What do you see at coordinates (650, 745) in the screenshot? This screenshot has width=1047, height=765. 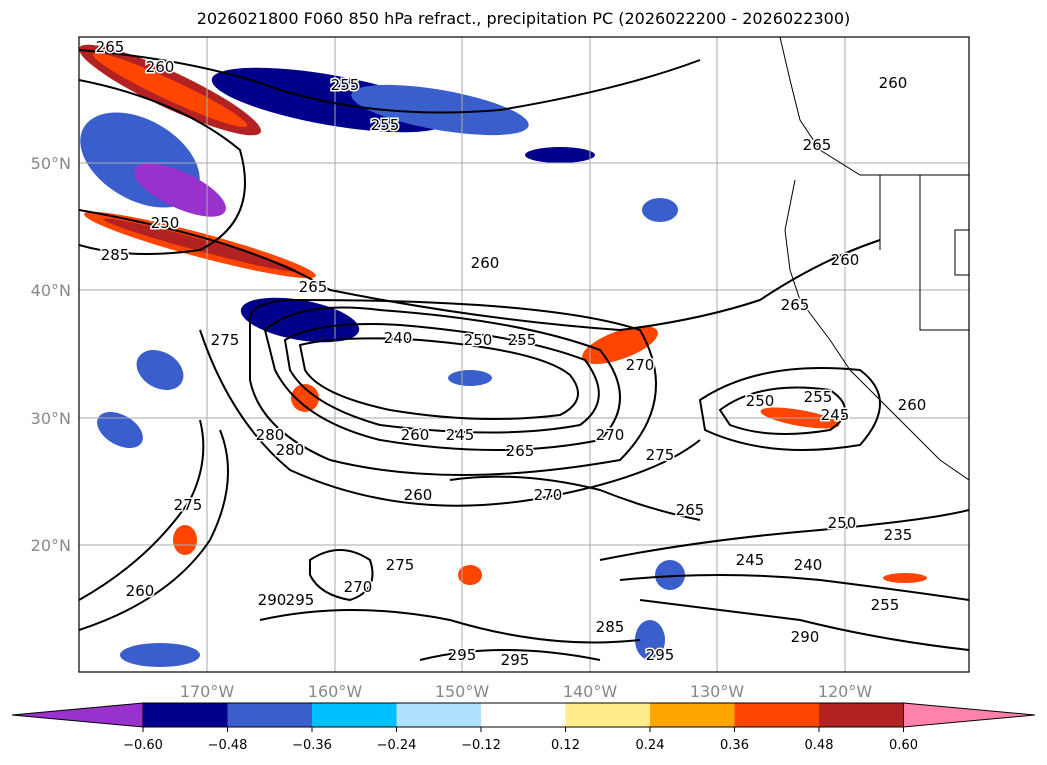 I see `colorbar-tick-label: 0.24` at bounding box center [650, 745].